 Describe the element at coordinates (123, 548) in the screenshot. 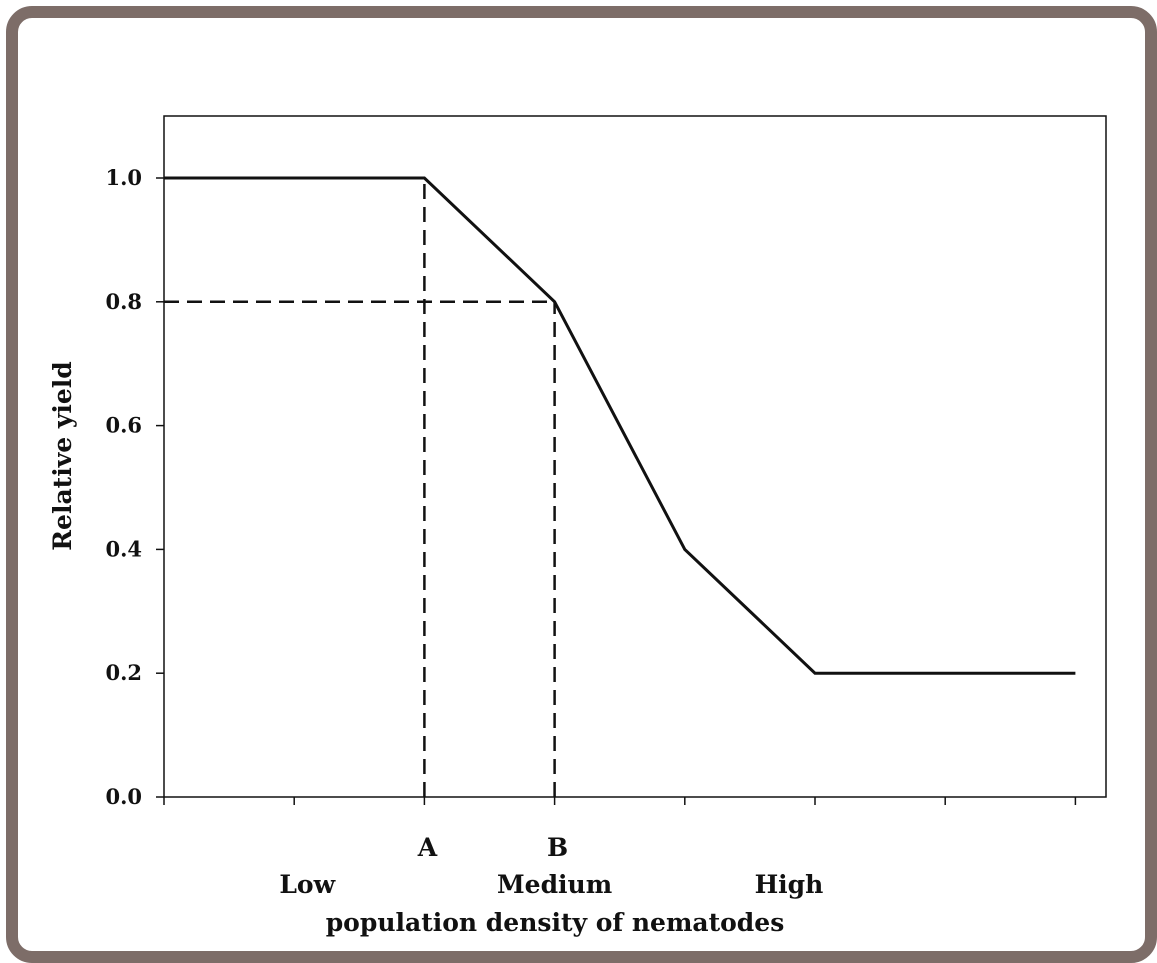

I see `y-tick-label-2: 0.4` at that location.